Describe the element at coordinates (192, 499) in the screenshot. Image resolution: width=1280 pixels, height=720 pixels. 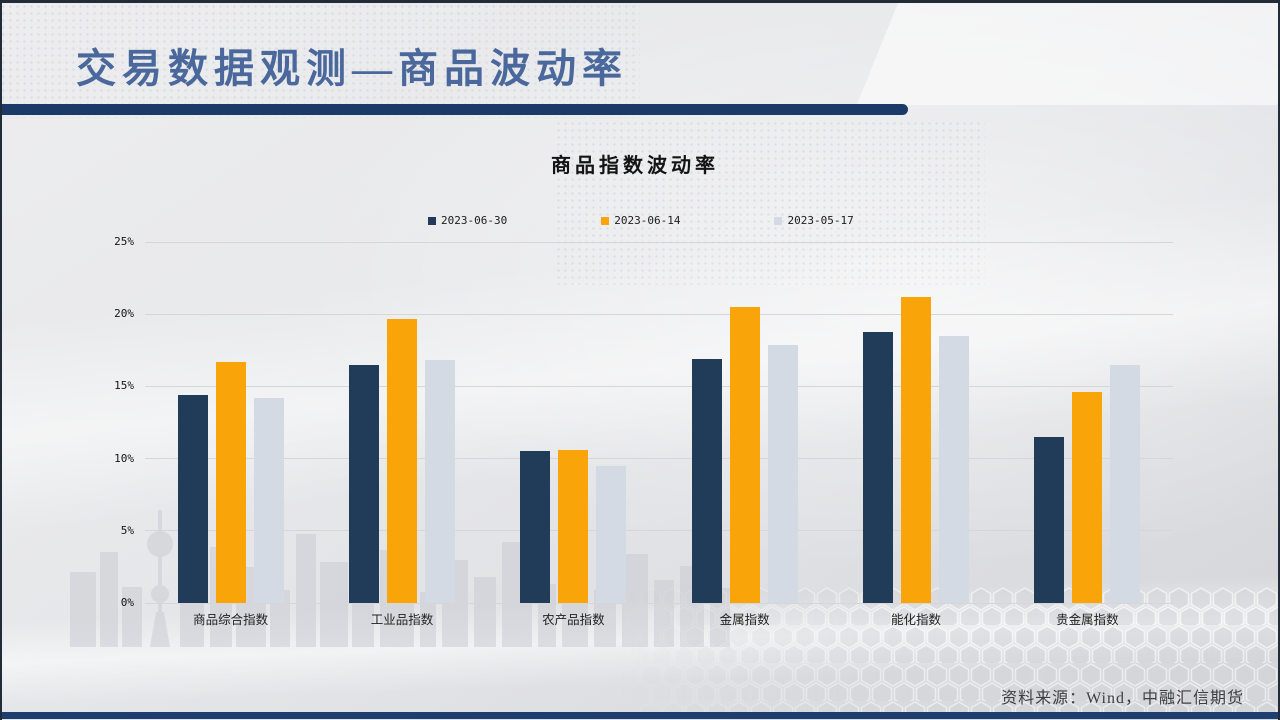
I see `bar-2023-06-30-商品综合指数` at that location.